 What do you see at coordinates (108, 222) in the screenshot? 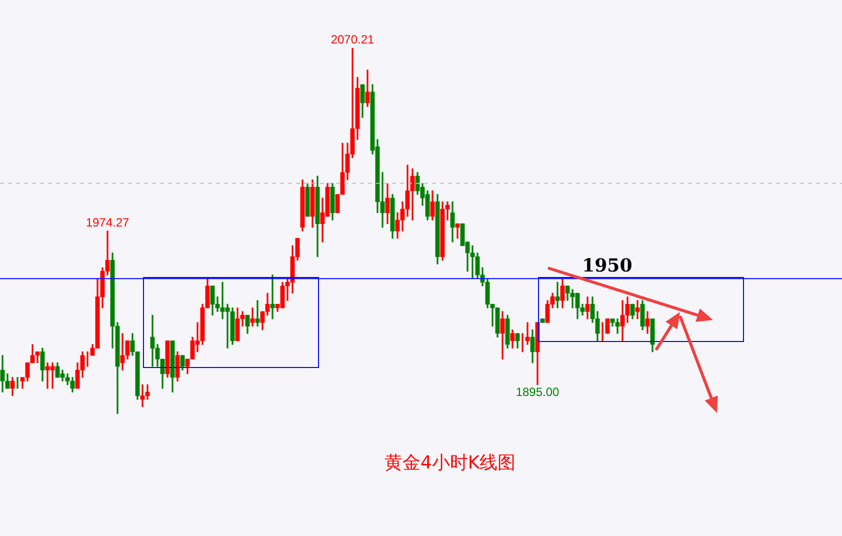
I see `annotation: 1974.27` at bounding box center [108, 222].